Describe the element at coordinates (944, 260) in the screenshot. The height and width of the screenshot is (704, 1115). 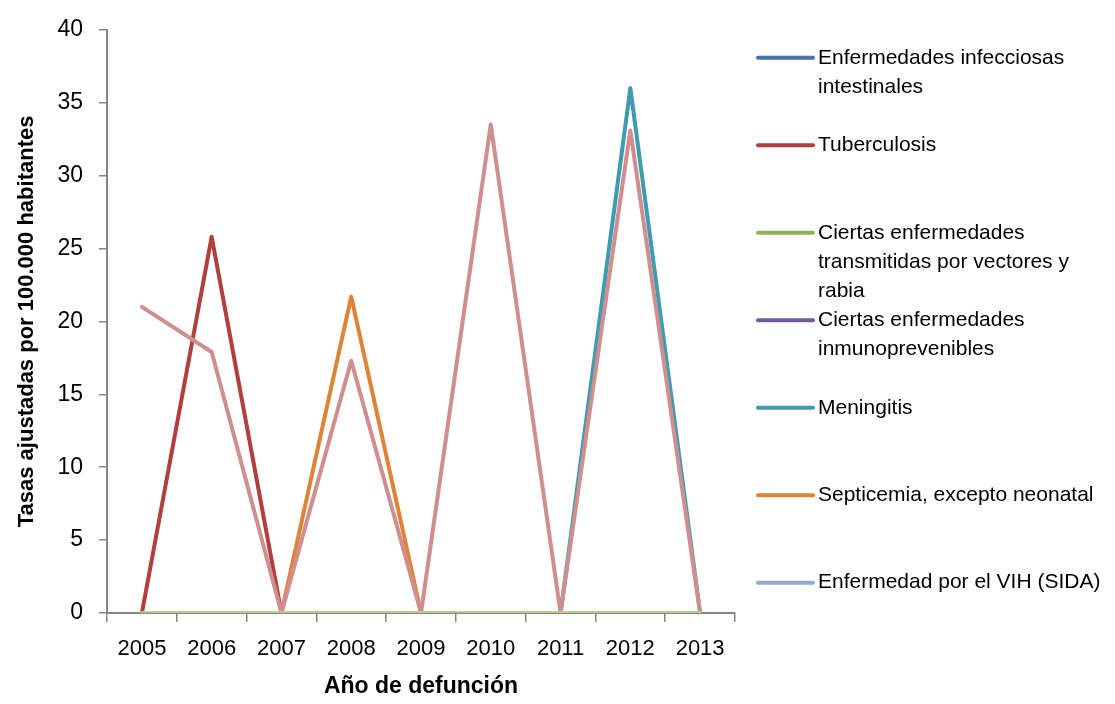
I see `legend-label: Ciertas enfermedades transmitidas por vectores y rabia` at that location.